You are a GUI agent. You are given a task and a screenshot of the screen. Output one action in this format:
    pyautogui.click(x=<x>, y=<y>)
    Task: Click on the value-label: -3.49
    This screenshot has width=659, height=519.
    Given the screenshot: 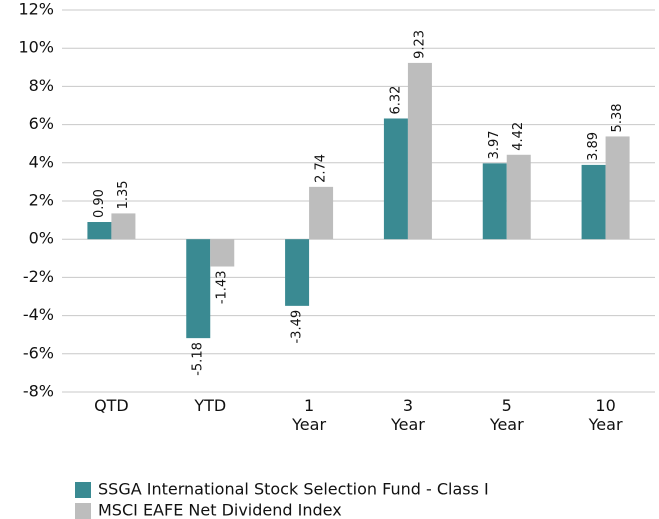 What is the action you would take?
    pyautogui.click(x=297, y=327)
    